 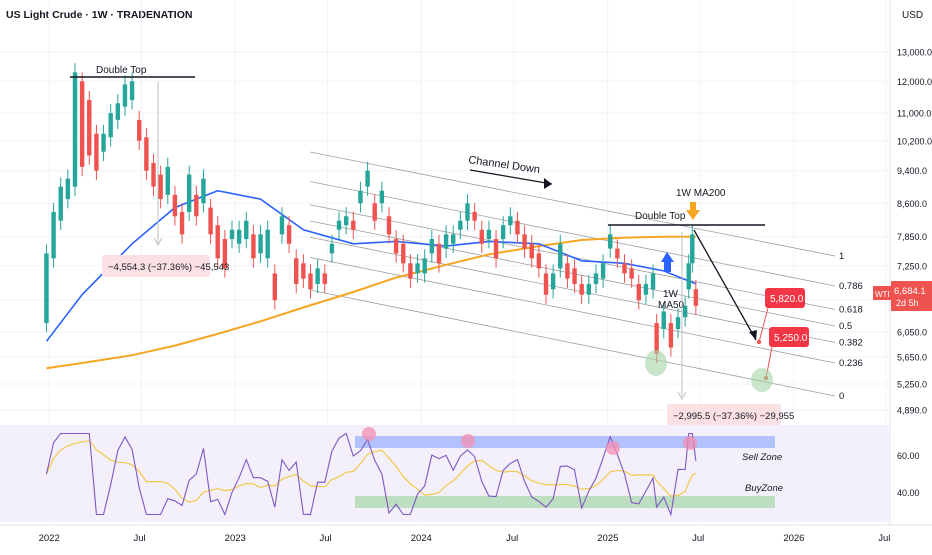 I want to click on target-2: 5,250.0, so click(x=786, y=354).